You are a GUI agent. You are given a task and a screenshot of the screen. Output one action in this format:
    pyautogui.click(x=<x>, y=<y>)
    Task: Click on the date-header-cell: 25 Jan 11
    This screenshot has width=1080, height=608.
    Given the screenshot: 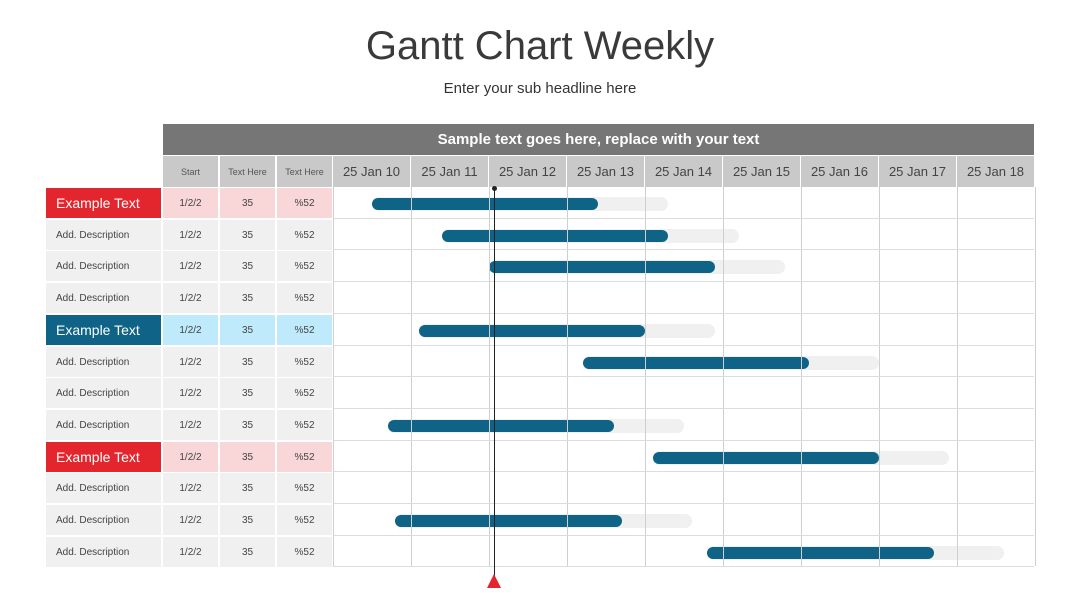 What is the action you would take?
    pyautogui.click(x=449, y=171)
    